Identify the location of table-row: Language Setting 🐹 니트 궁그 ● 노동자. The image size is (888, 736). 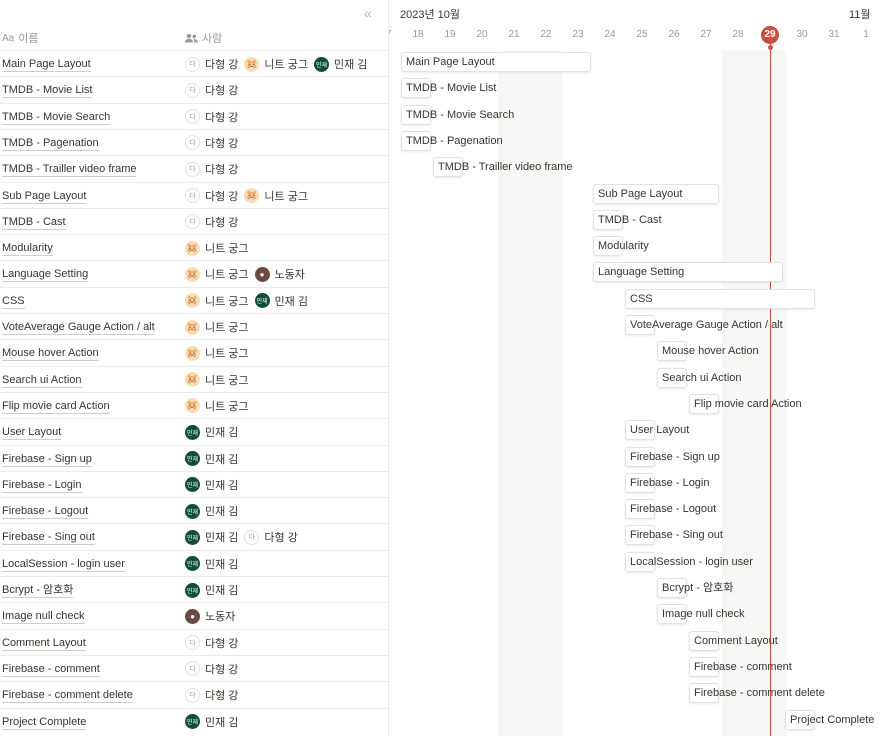
(194, 273).